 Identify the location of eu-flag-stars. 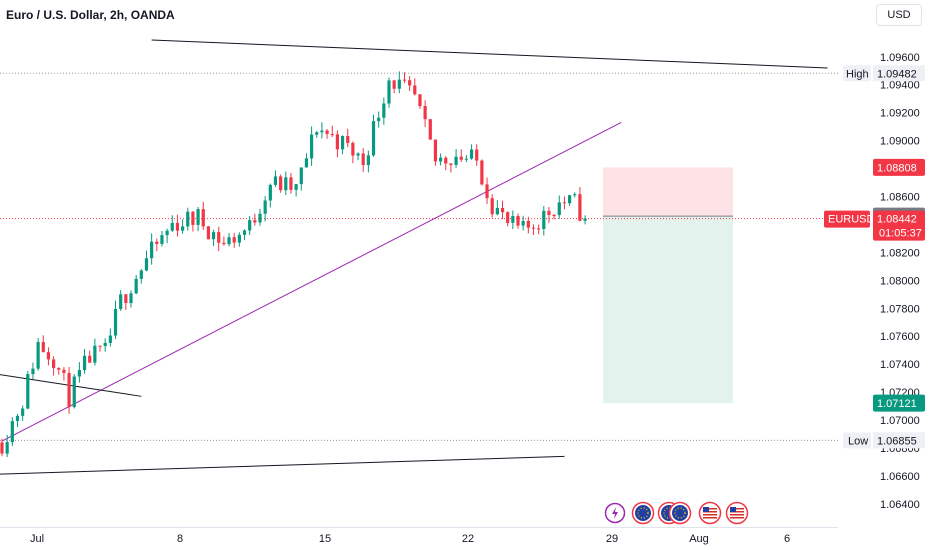
(680, 513).